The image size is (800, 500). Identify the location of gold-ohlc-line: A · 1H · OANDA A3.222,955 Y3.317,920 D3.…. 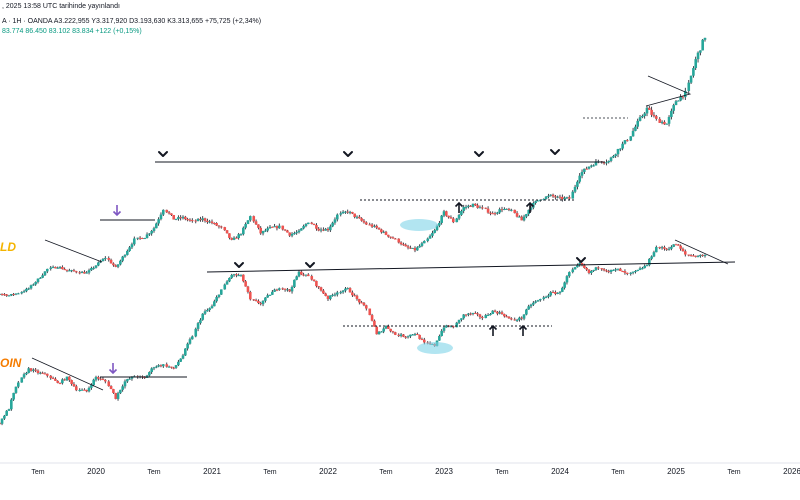
(132, 21).